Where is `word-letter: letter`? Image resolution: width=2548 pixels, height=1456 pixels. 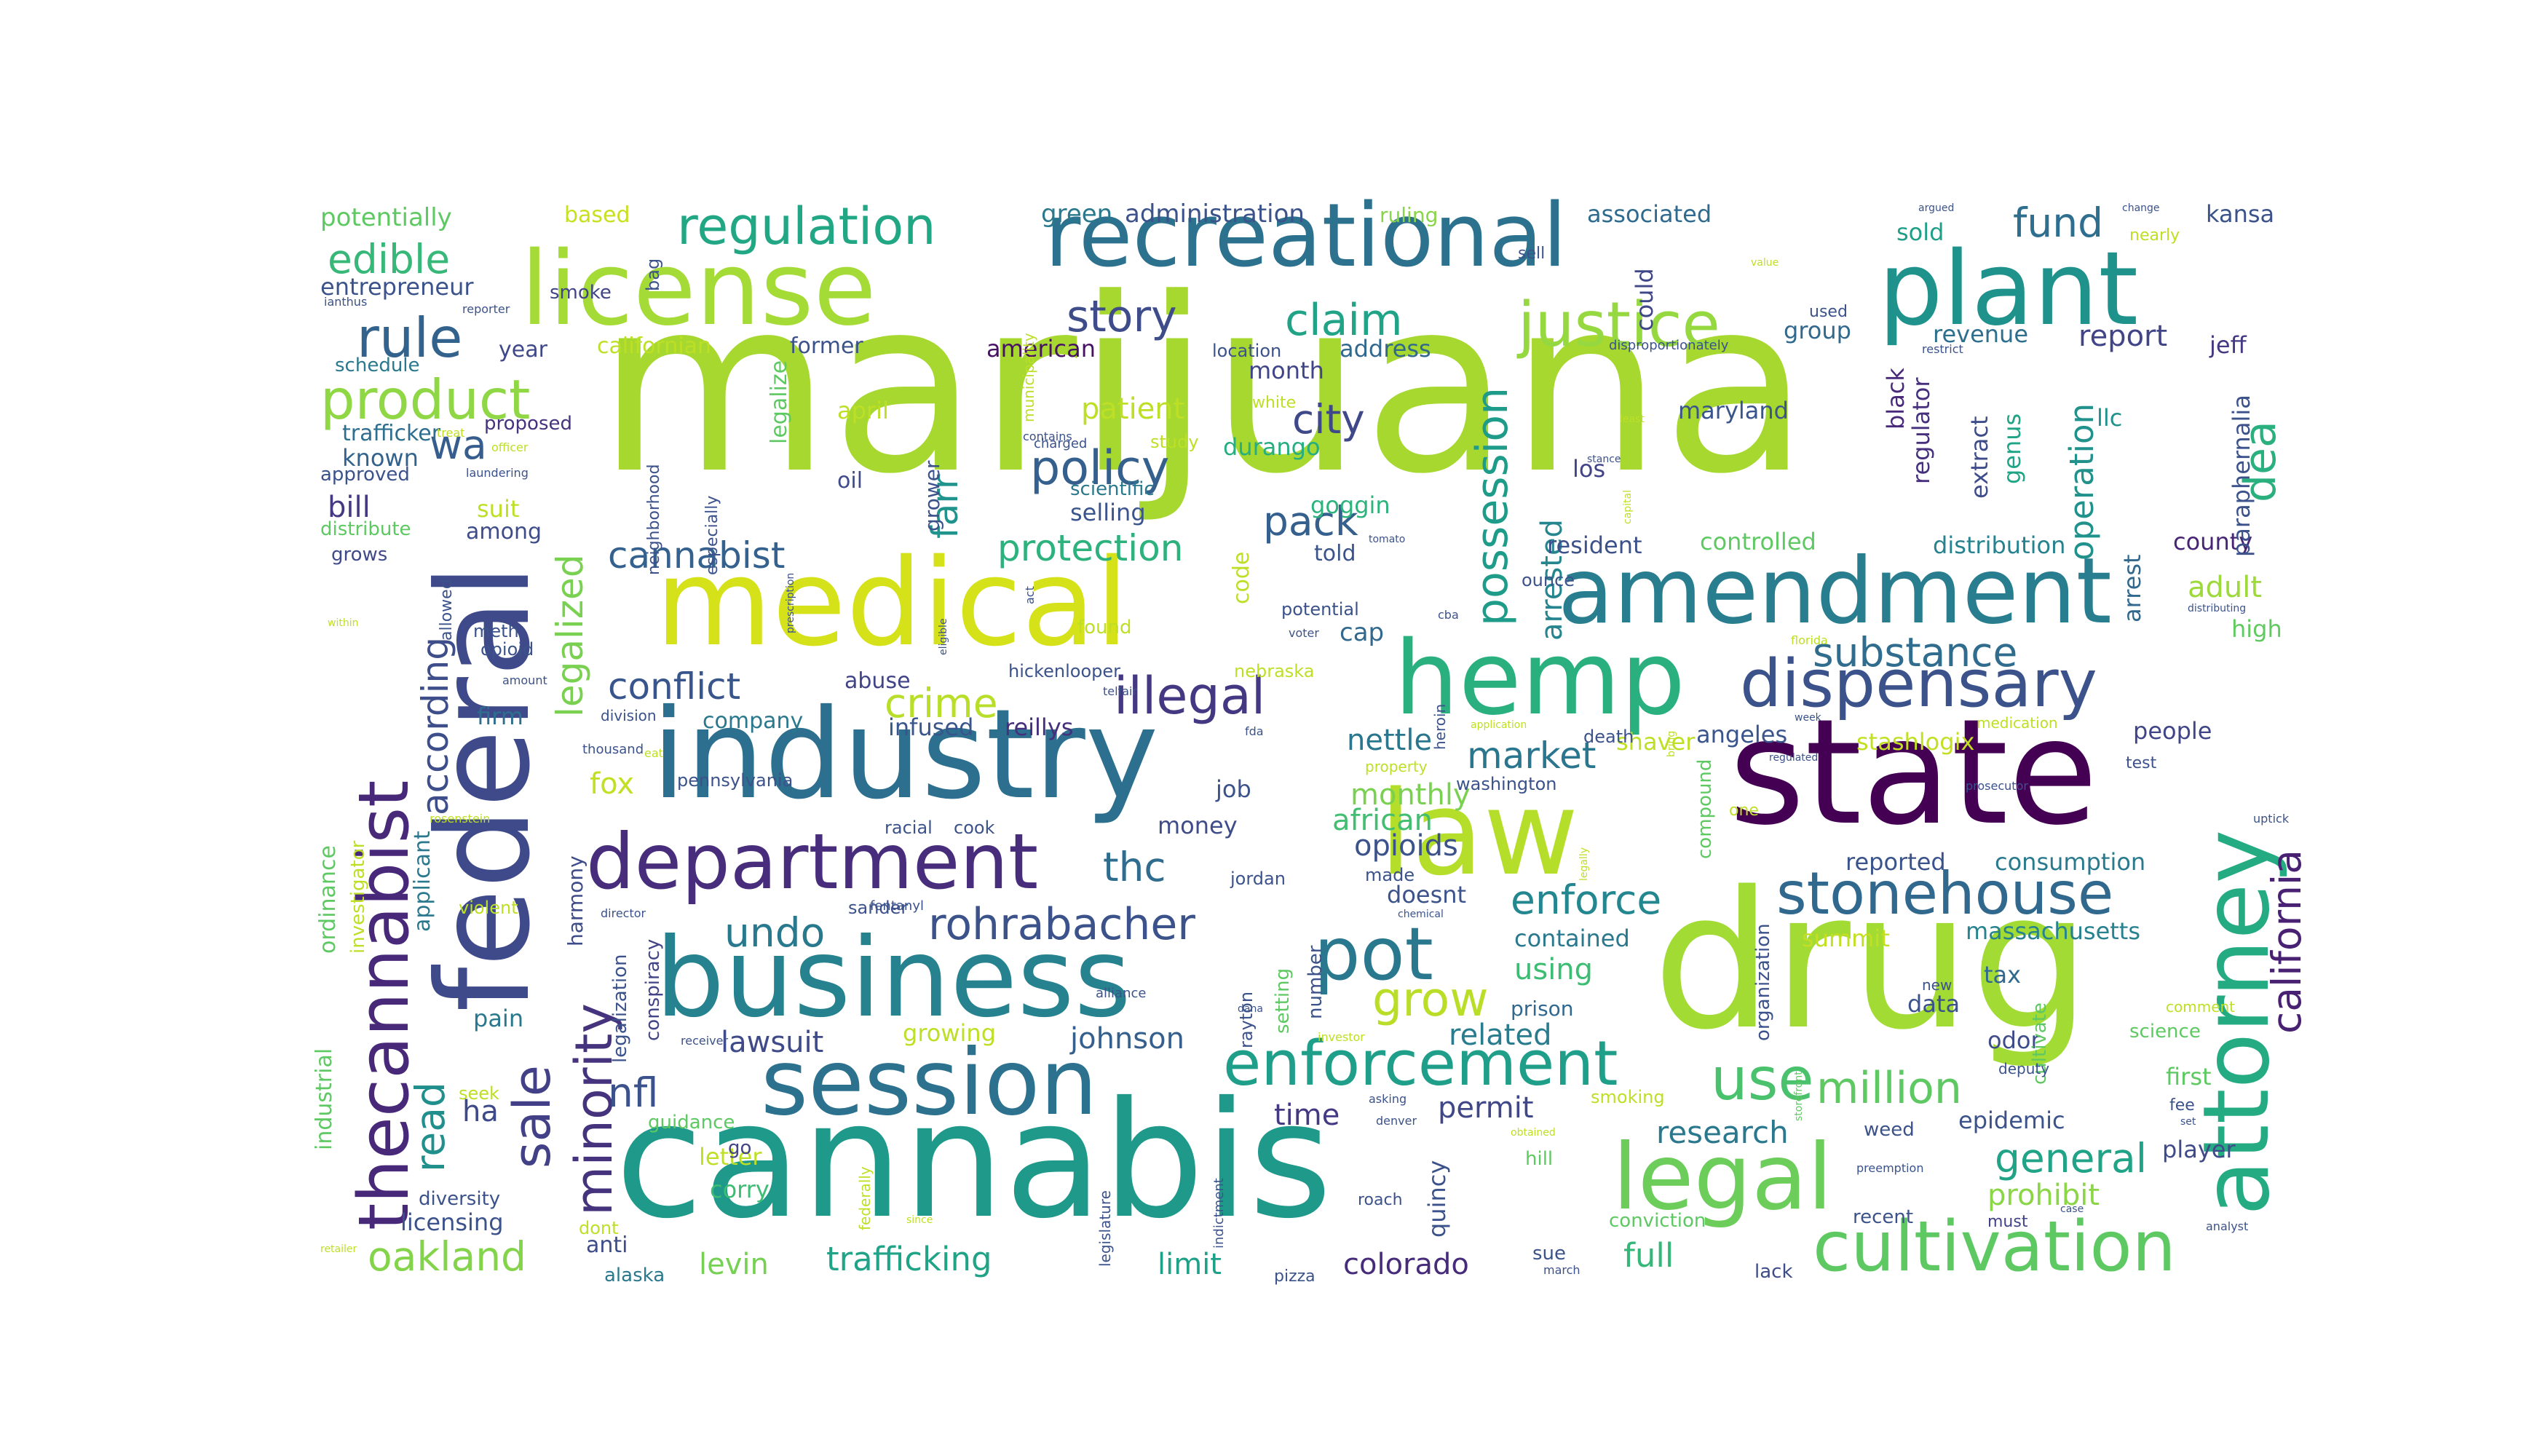
word-letter: letter is located at coordinates (730, 1157).